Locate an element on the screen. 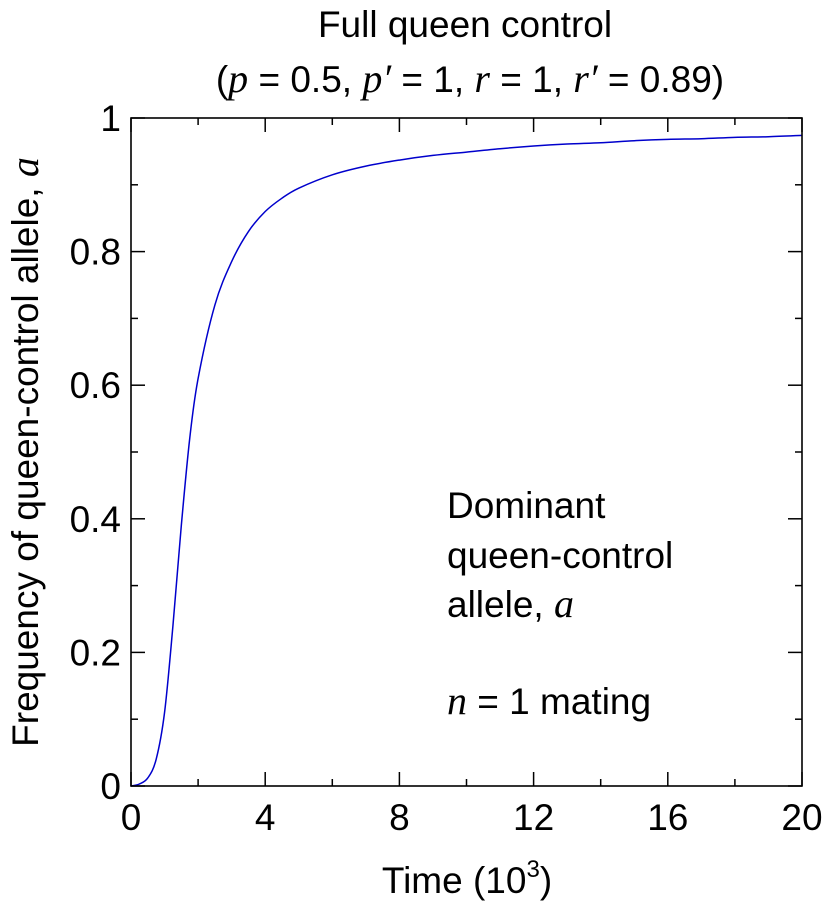 This screenshot has width=830, height=907. title-r-symbol: r is located at coordinates (482, 78).